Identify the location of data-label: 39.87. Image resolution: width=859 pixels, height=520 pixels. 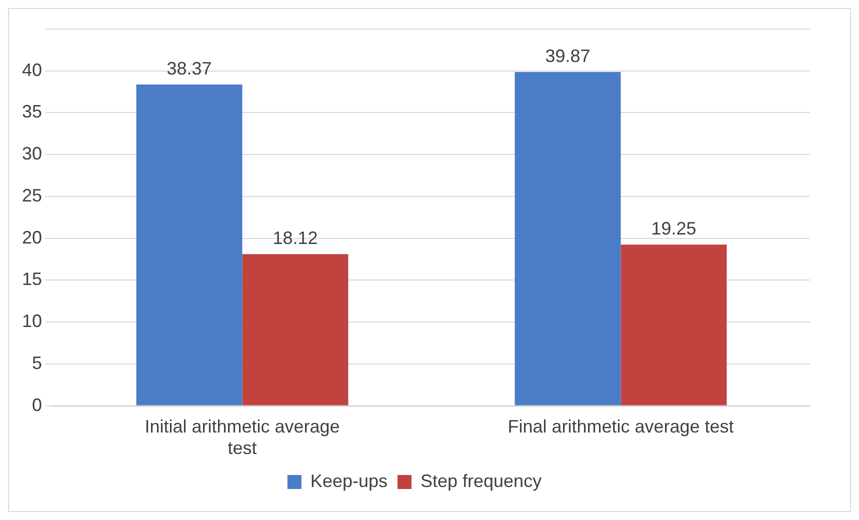
(567, 56).